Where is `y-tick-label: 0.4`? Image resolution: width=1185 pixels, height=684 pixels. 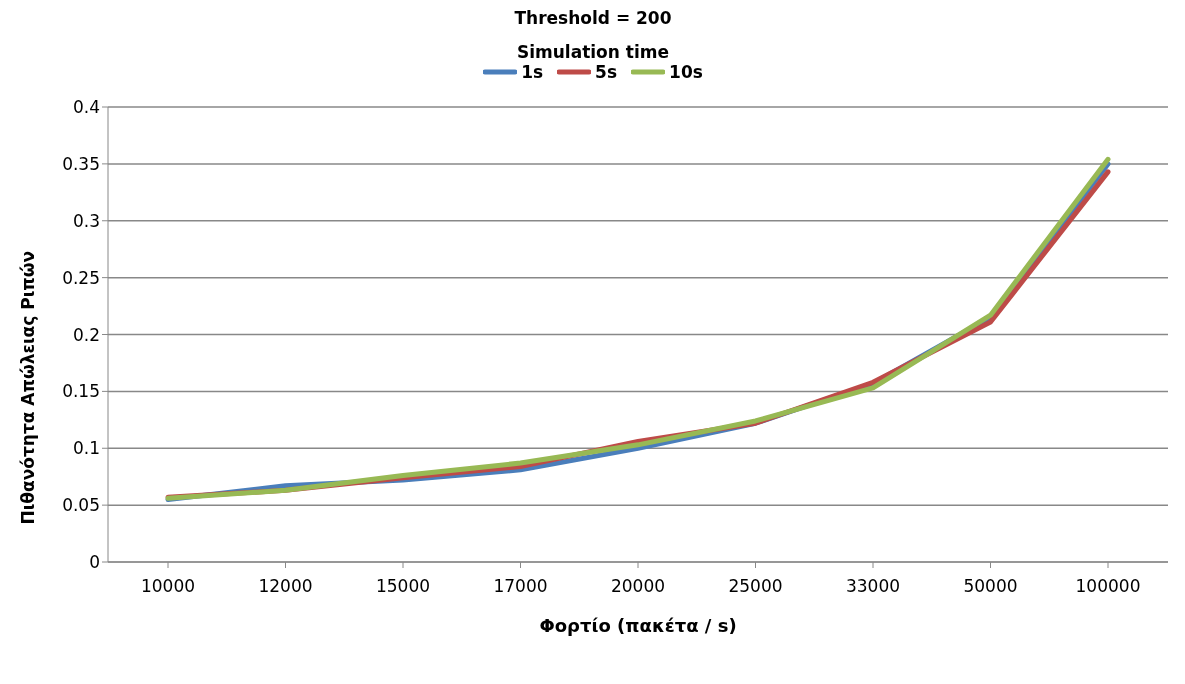 y-tick-label: 0.4 is located at coordinates (86, 107).